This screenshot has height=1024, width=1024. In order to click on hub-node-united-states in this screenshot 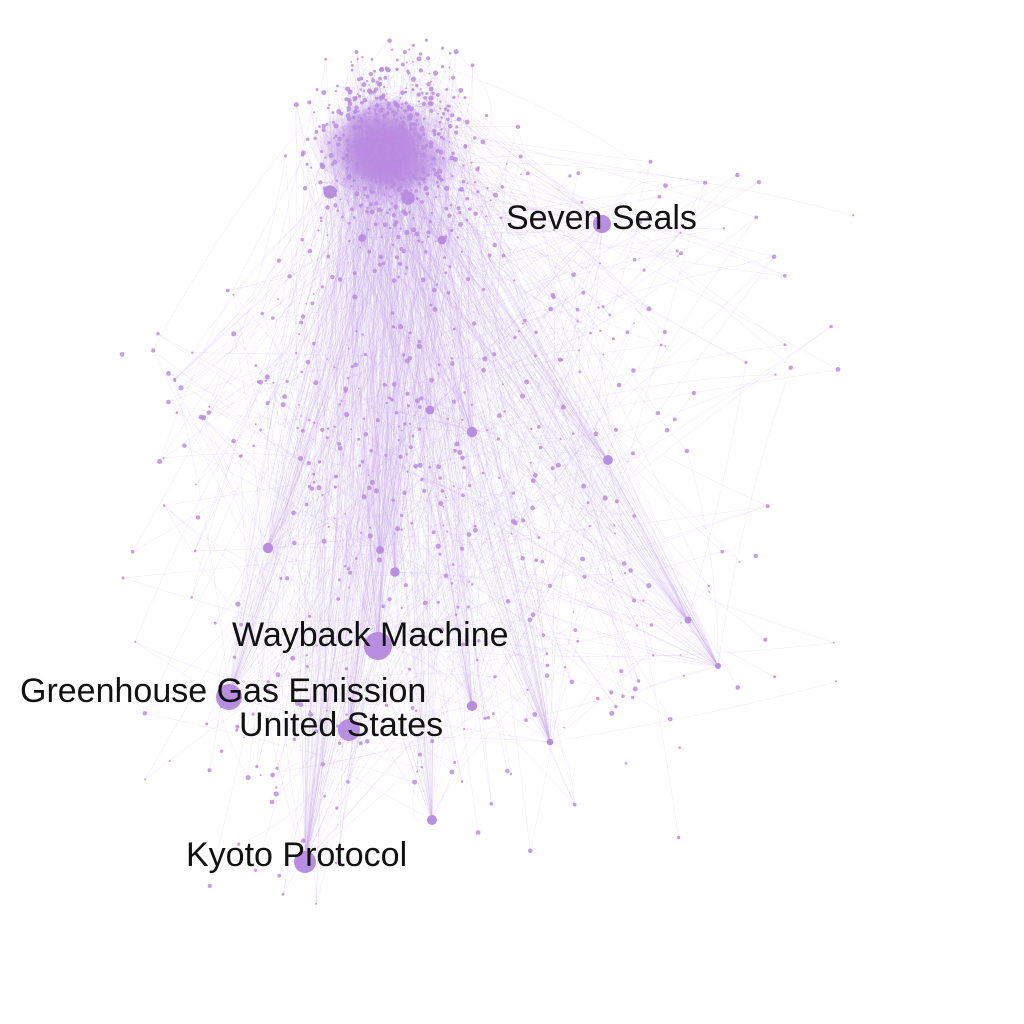, I will do `click(349, 730)`.